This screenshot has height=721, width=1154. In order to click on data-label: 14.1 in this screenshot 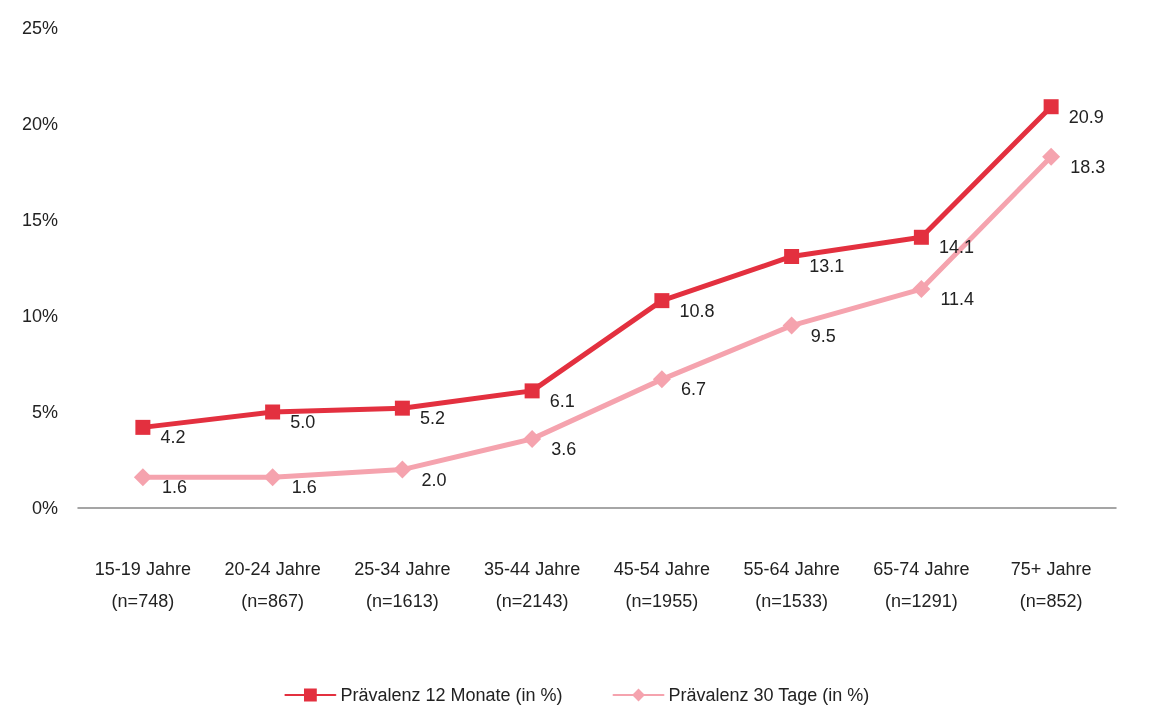, I will do `click(956, 247)`.